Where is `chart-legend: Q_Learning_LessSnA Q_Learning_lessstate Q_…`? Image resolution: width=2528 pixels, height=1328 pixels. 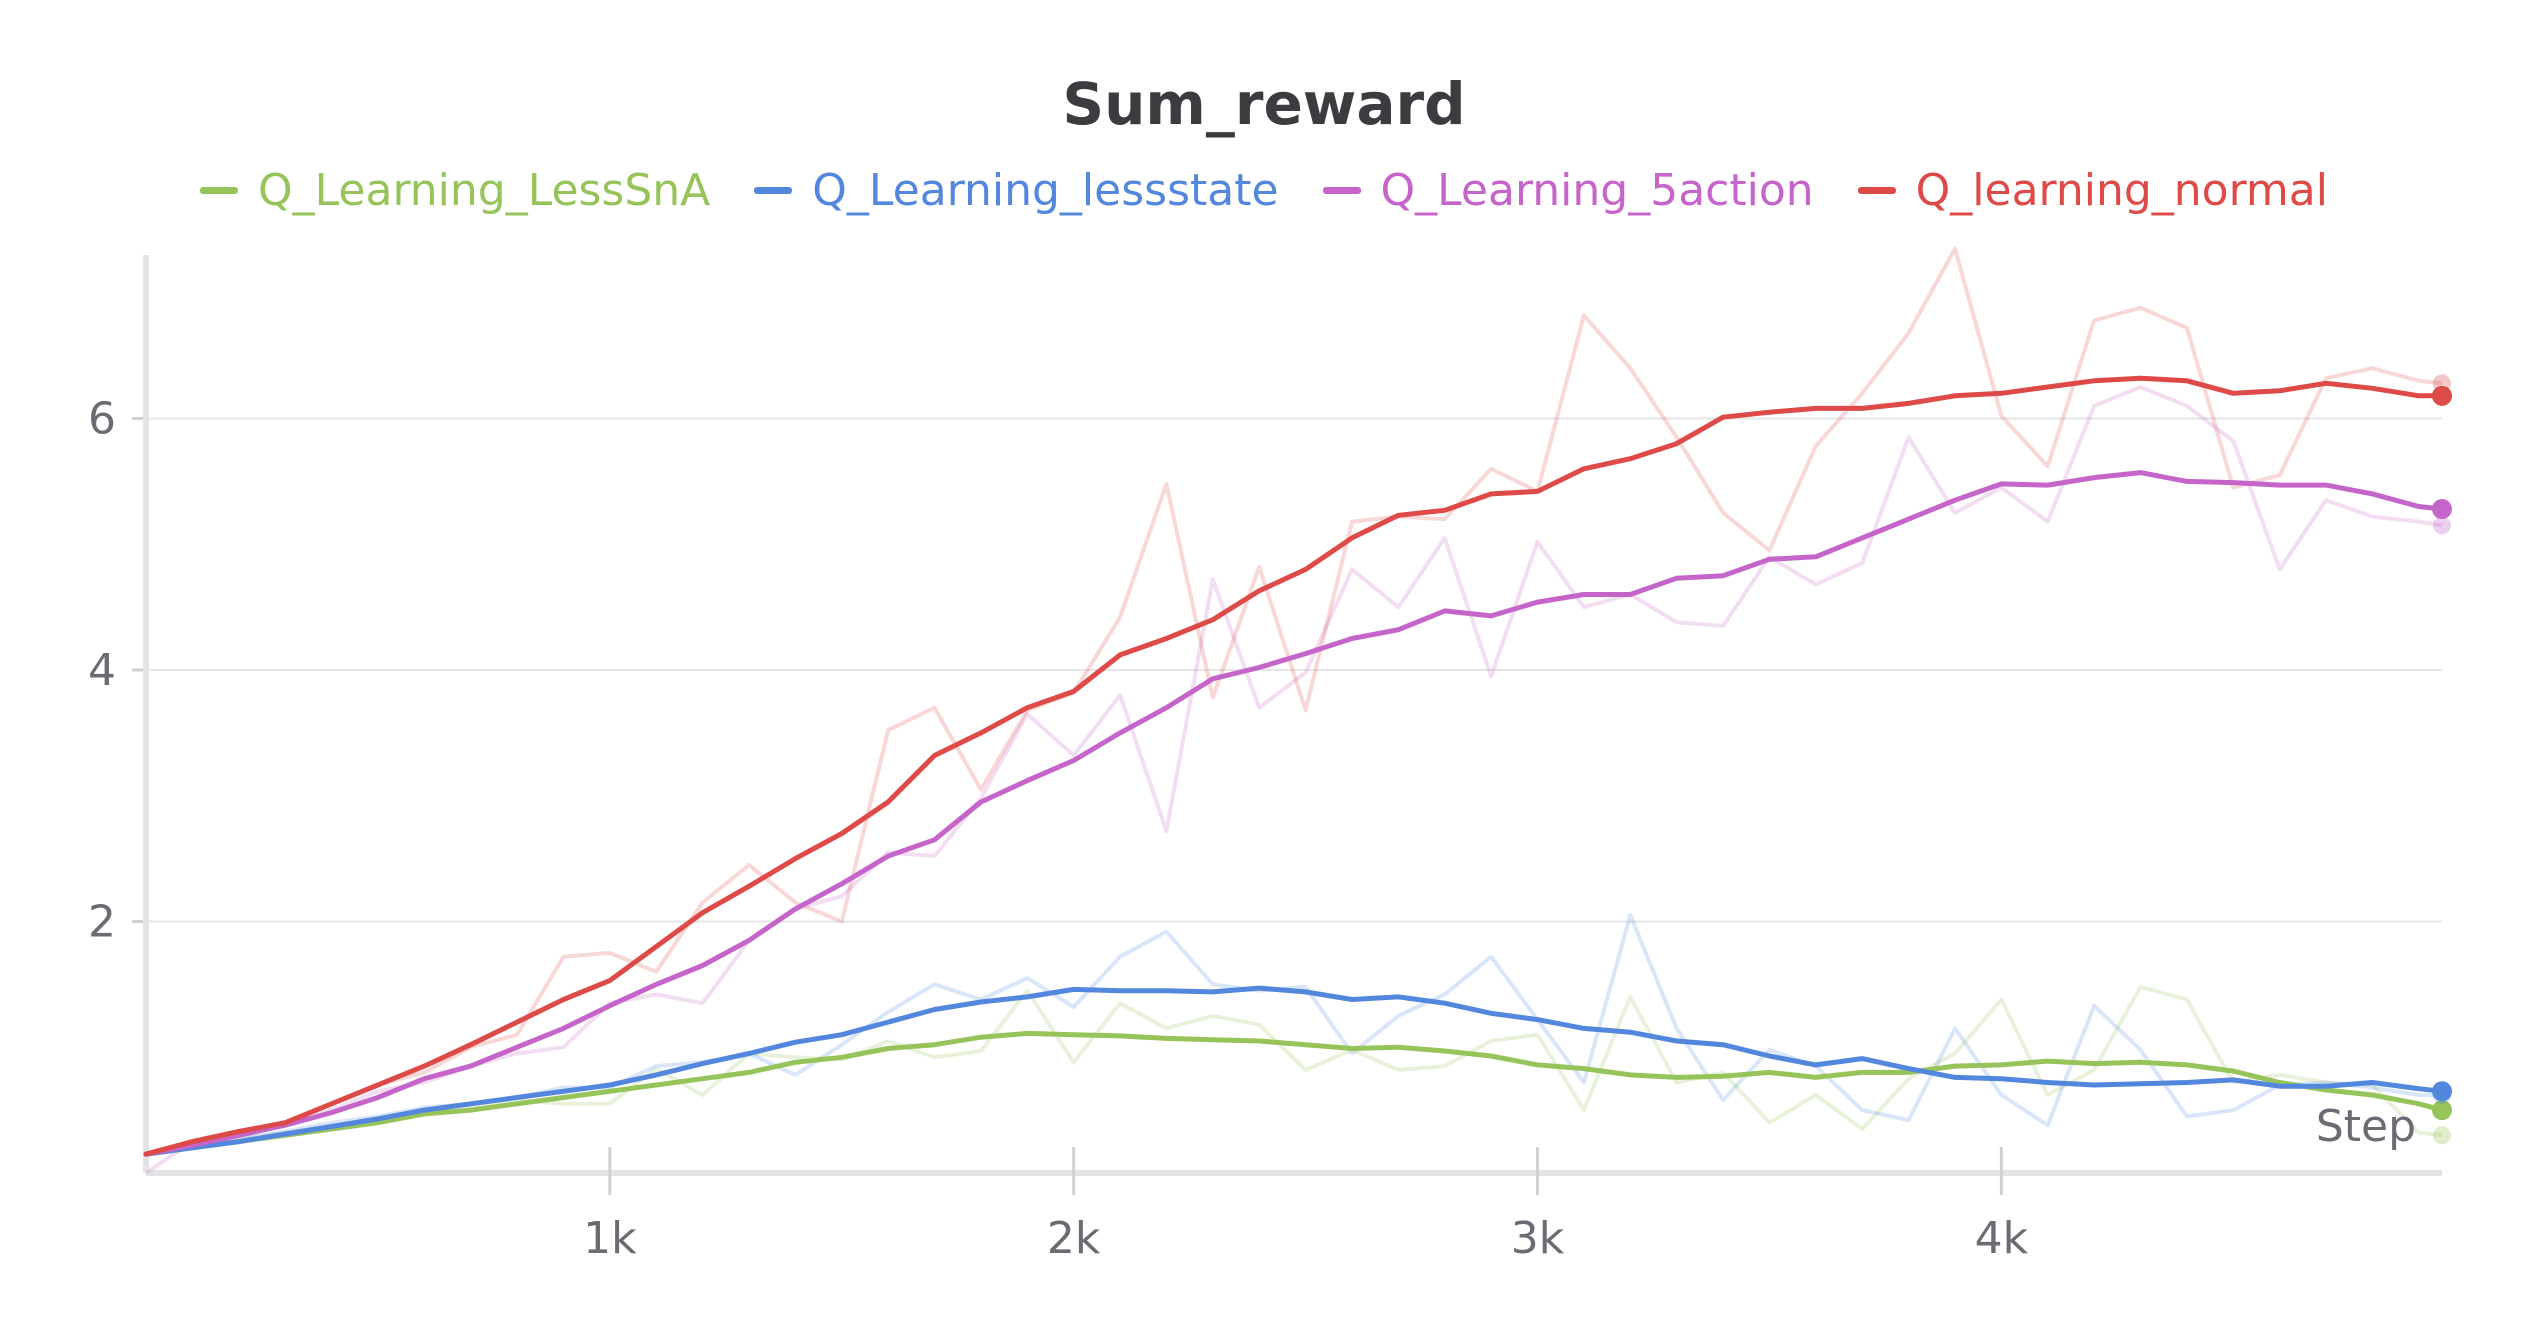
chart-legend: Q_Learning_LessSnA Q_Learning_lessstate Q_… is located at coordinates (1264, 190).